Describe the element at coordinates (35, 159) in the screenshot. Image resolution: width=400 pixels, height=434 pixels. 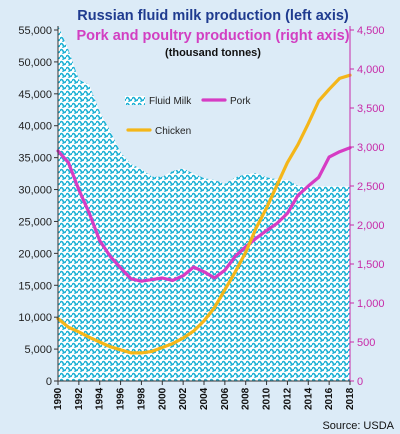
I see `left-tick-label: 35,000` at that location.